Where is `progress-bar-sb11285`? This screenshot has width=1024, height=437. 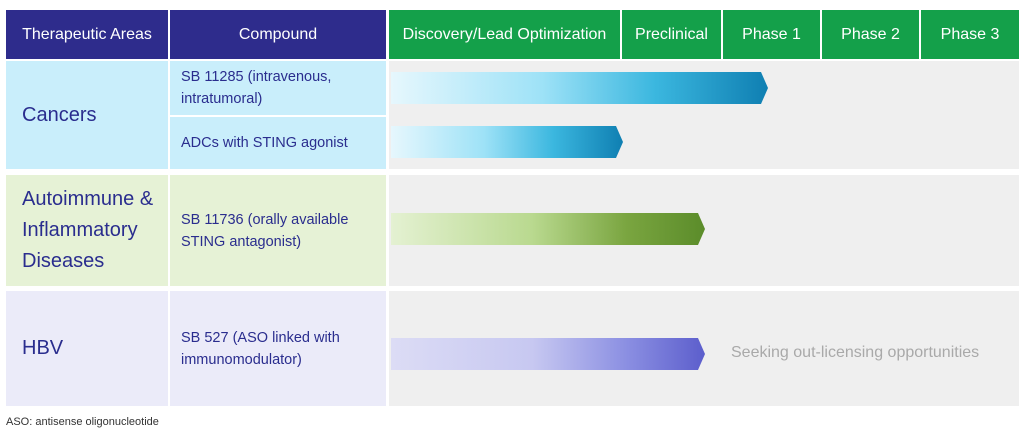
progress-bar-sb11285 is located at coordinates (579, 88).